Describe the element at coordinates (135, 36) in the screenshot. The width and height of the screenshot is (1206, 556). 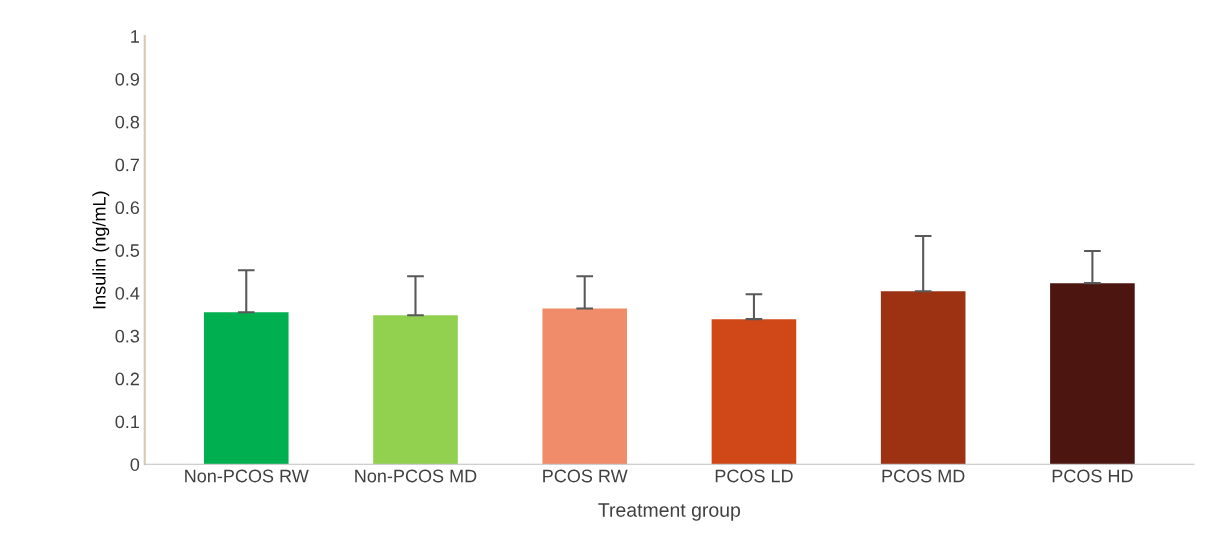
I see `y-tick-label: 1` at that location.